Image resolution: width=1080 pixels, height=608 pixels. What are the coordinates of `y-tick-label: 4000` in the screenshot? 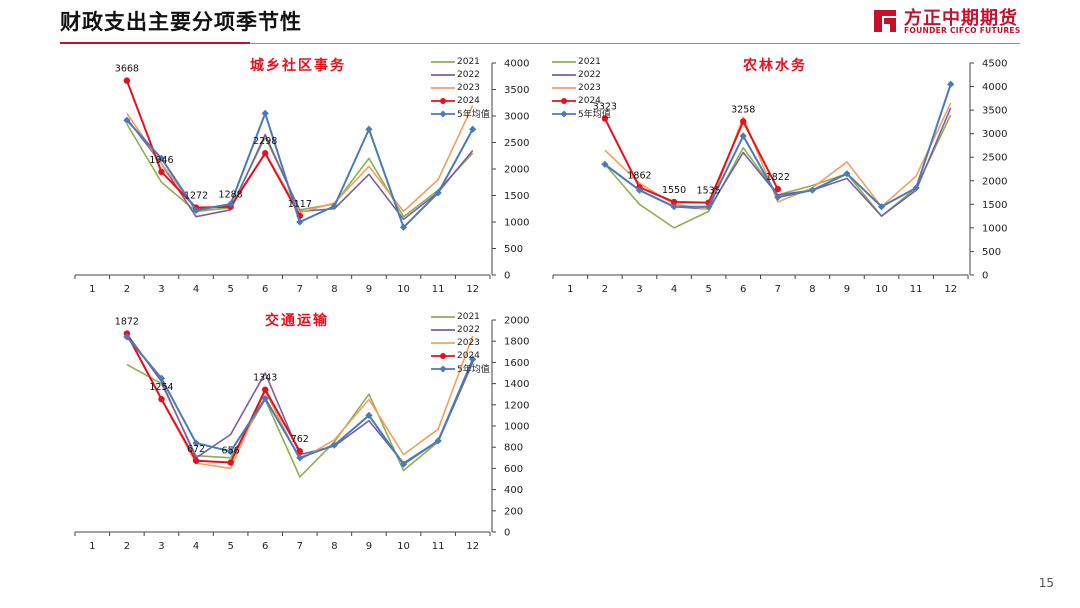 It's located at (994, 87).